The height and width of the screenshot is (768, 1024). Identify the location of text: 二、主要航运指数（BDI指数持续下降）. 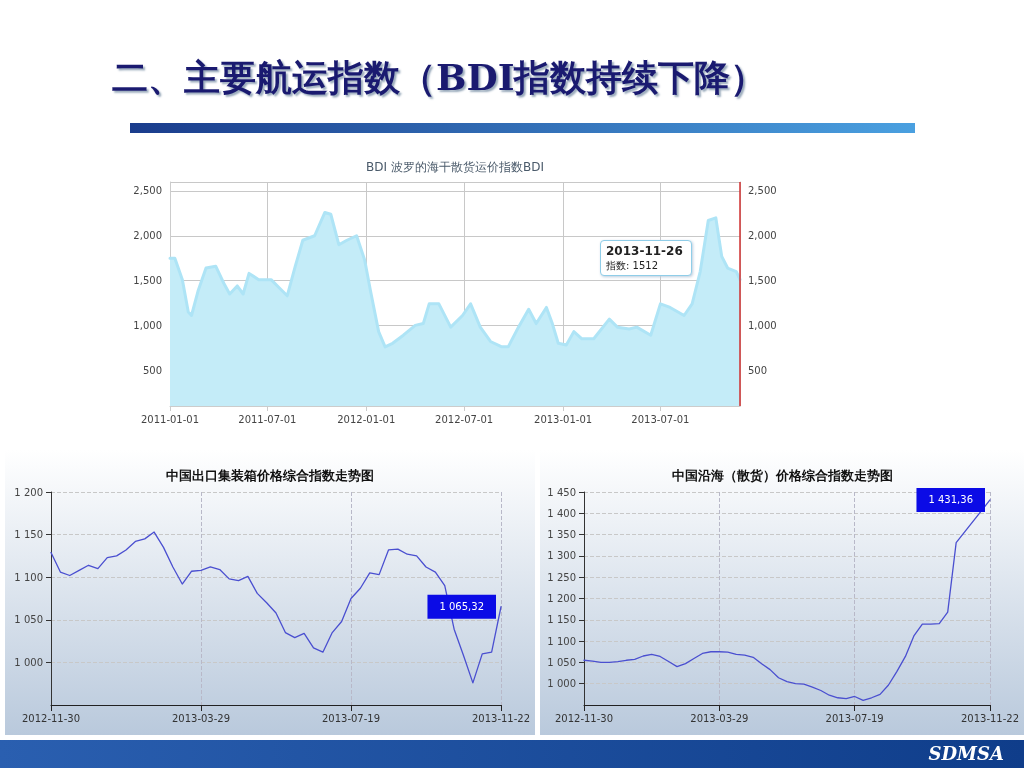
(439, 77).